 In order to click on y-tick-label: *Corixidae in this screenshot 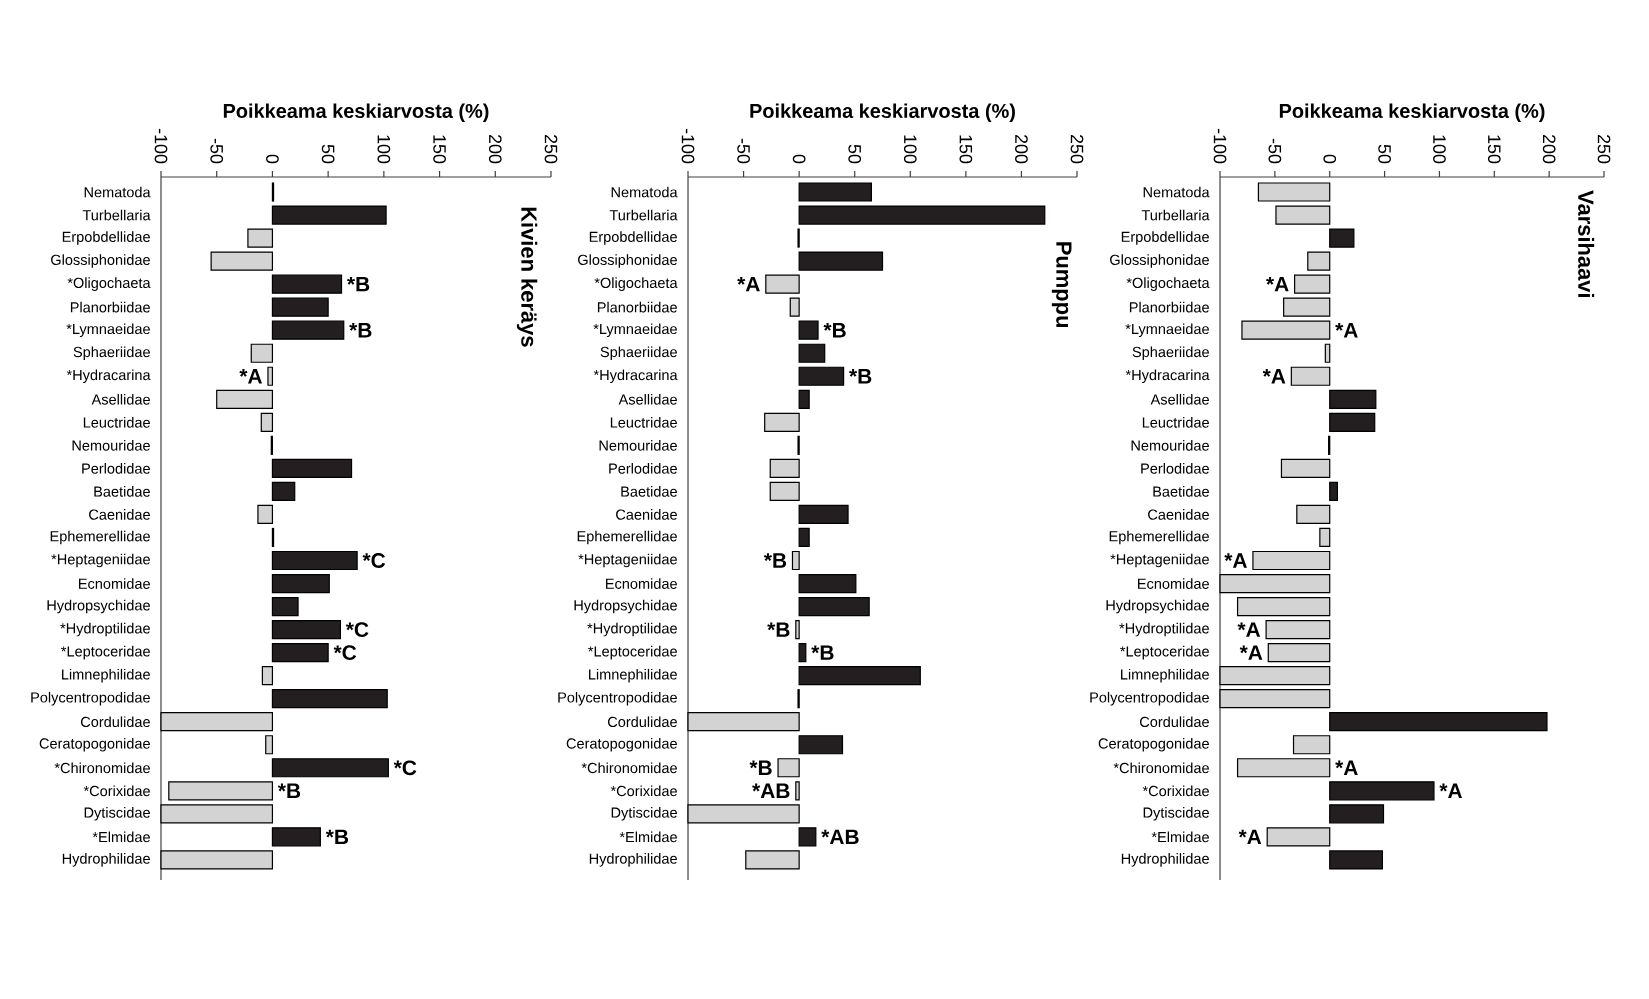, I will do `click(116, 791)`.